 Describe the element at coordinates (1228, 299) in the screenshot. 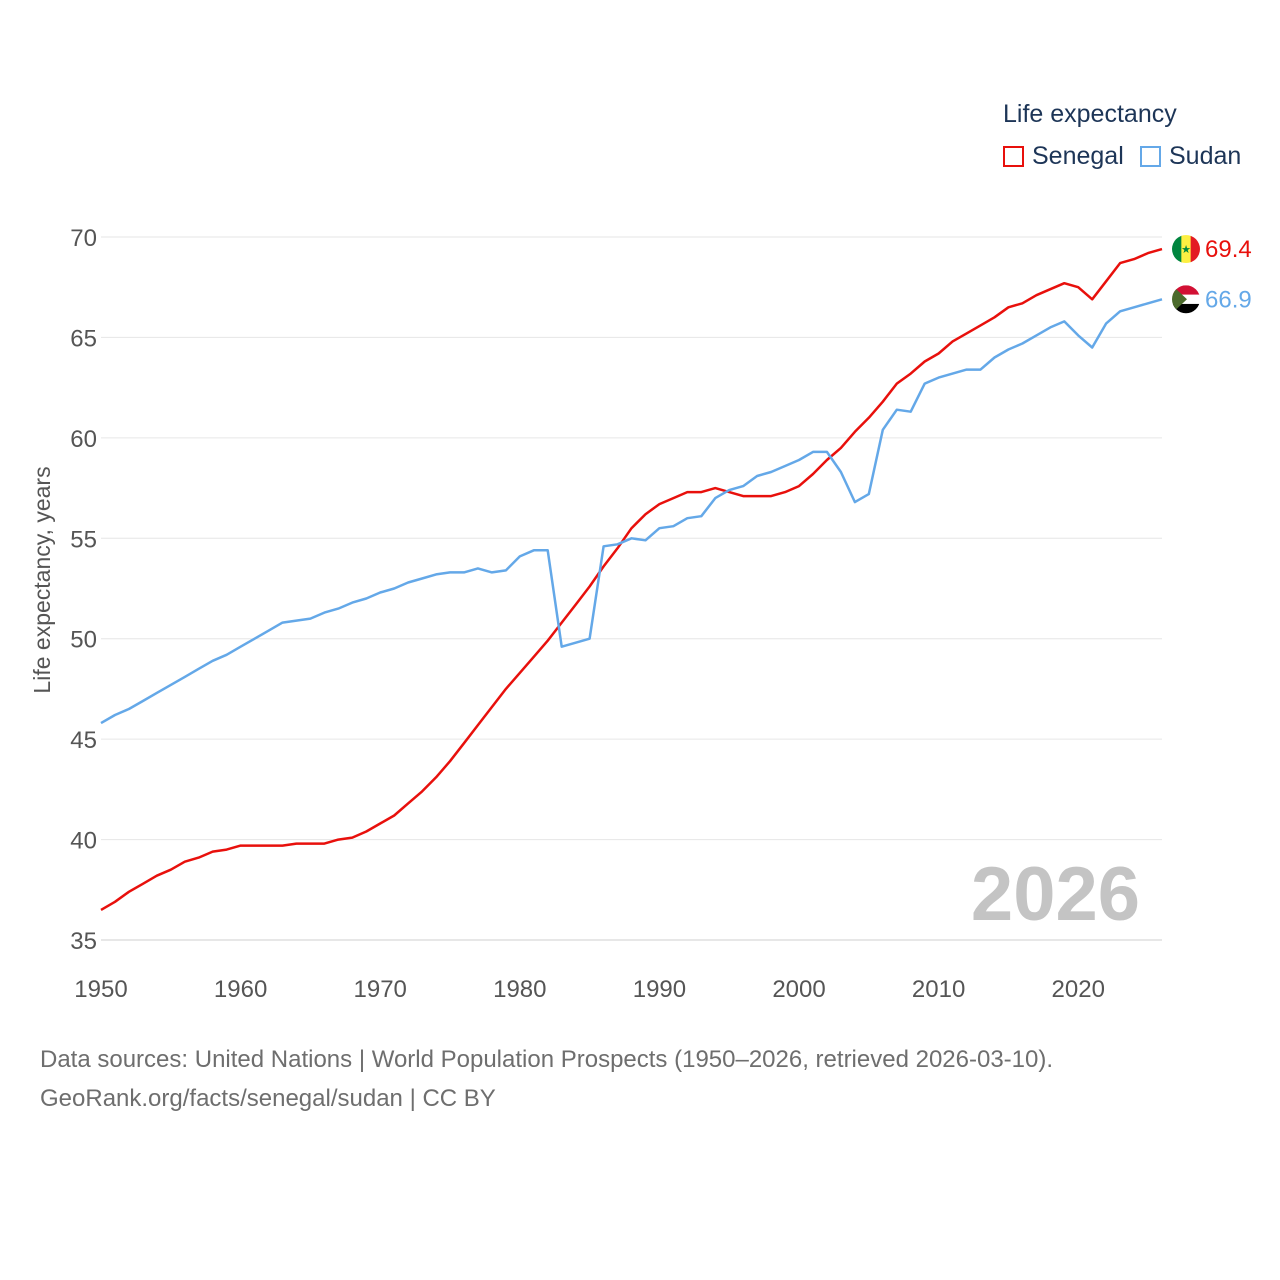

I see `end-label-sudan: 66.9` at that location.